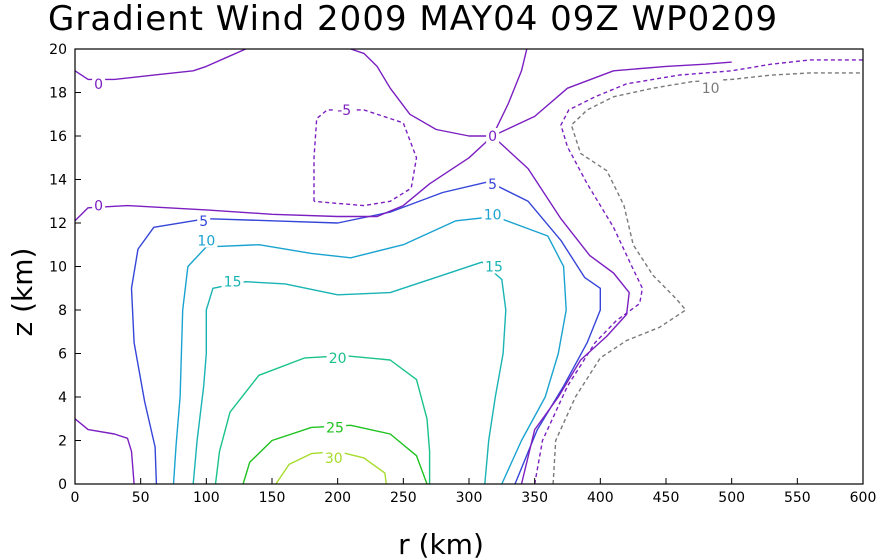 The width and height of the screenshot is (879, 559). I want to click on y-tick-label: 0, so click(62, 485).